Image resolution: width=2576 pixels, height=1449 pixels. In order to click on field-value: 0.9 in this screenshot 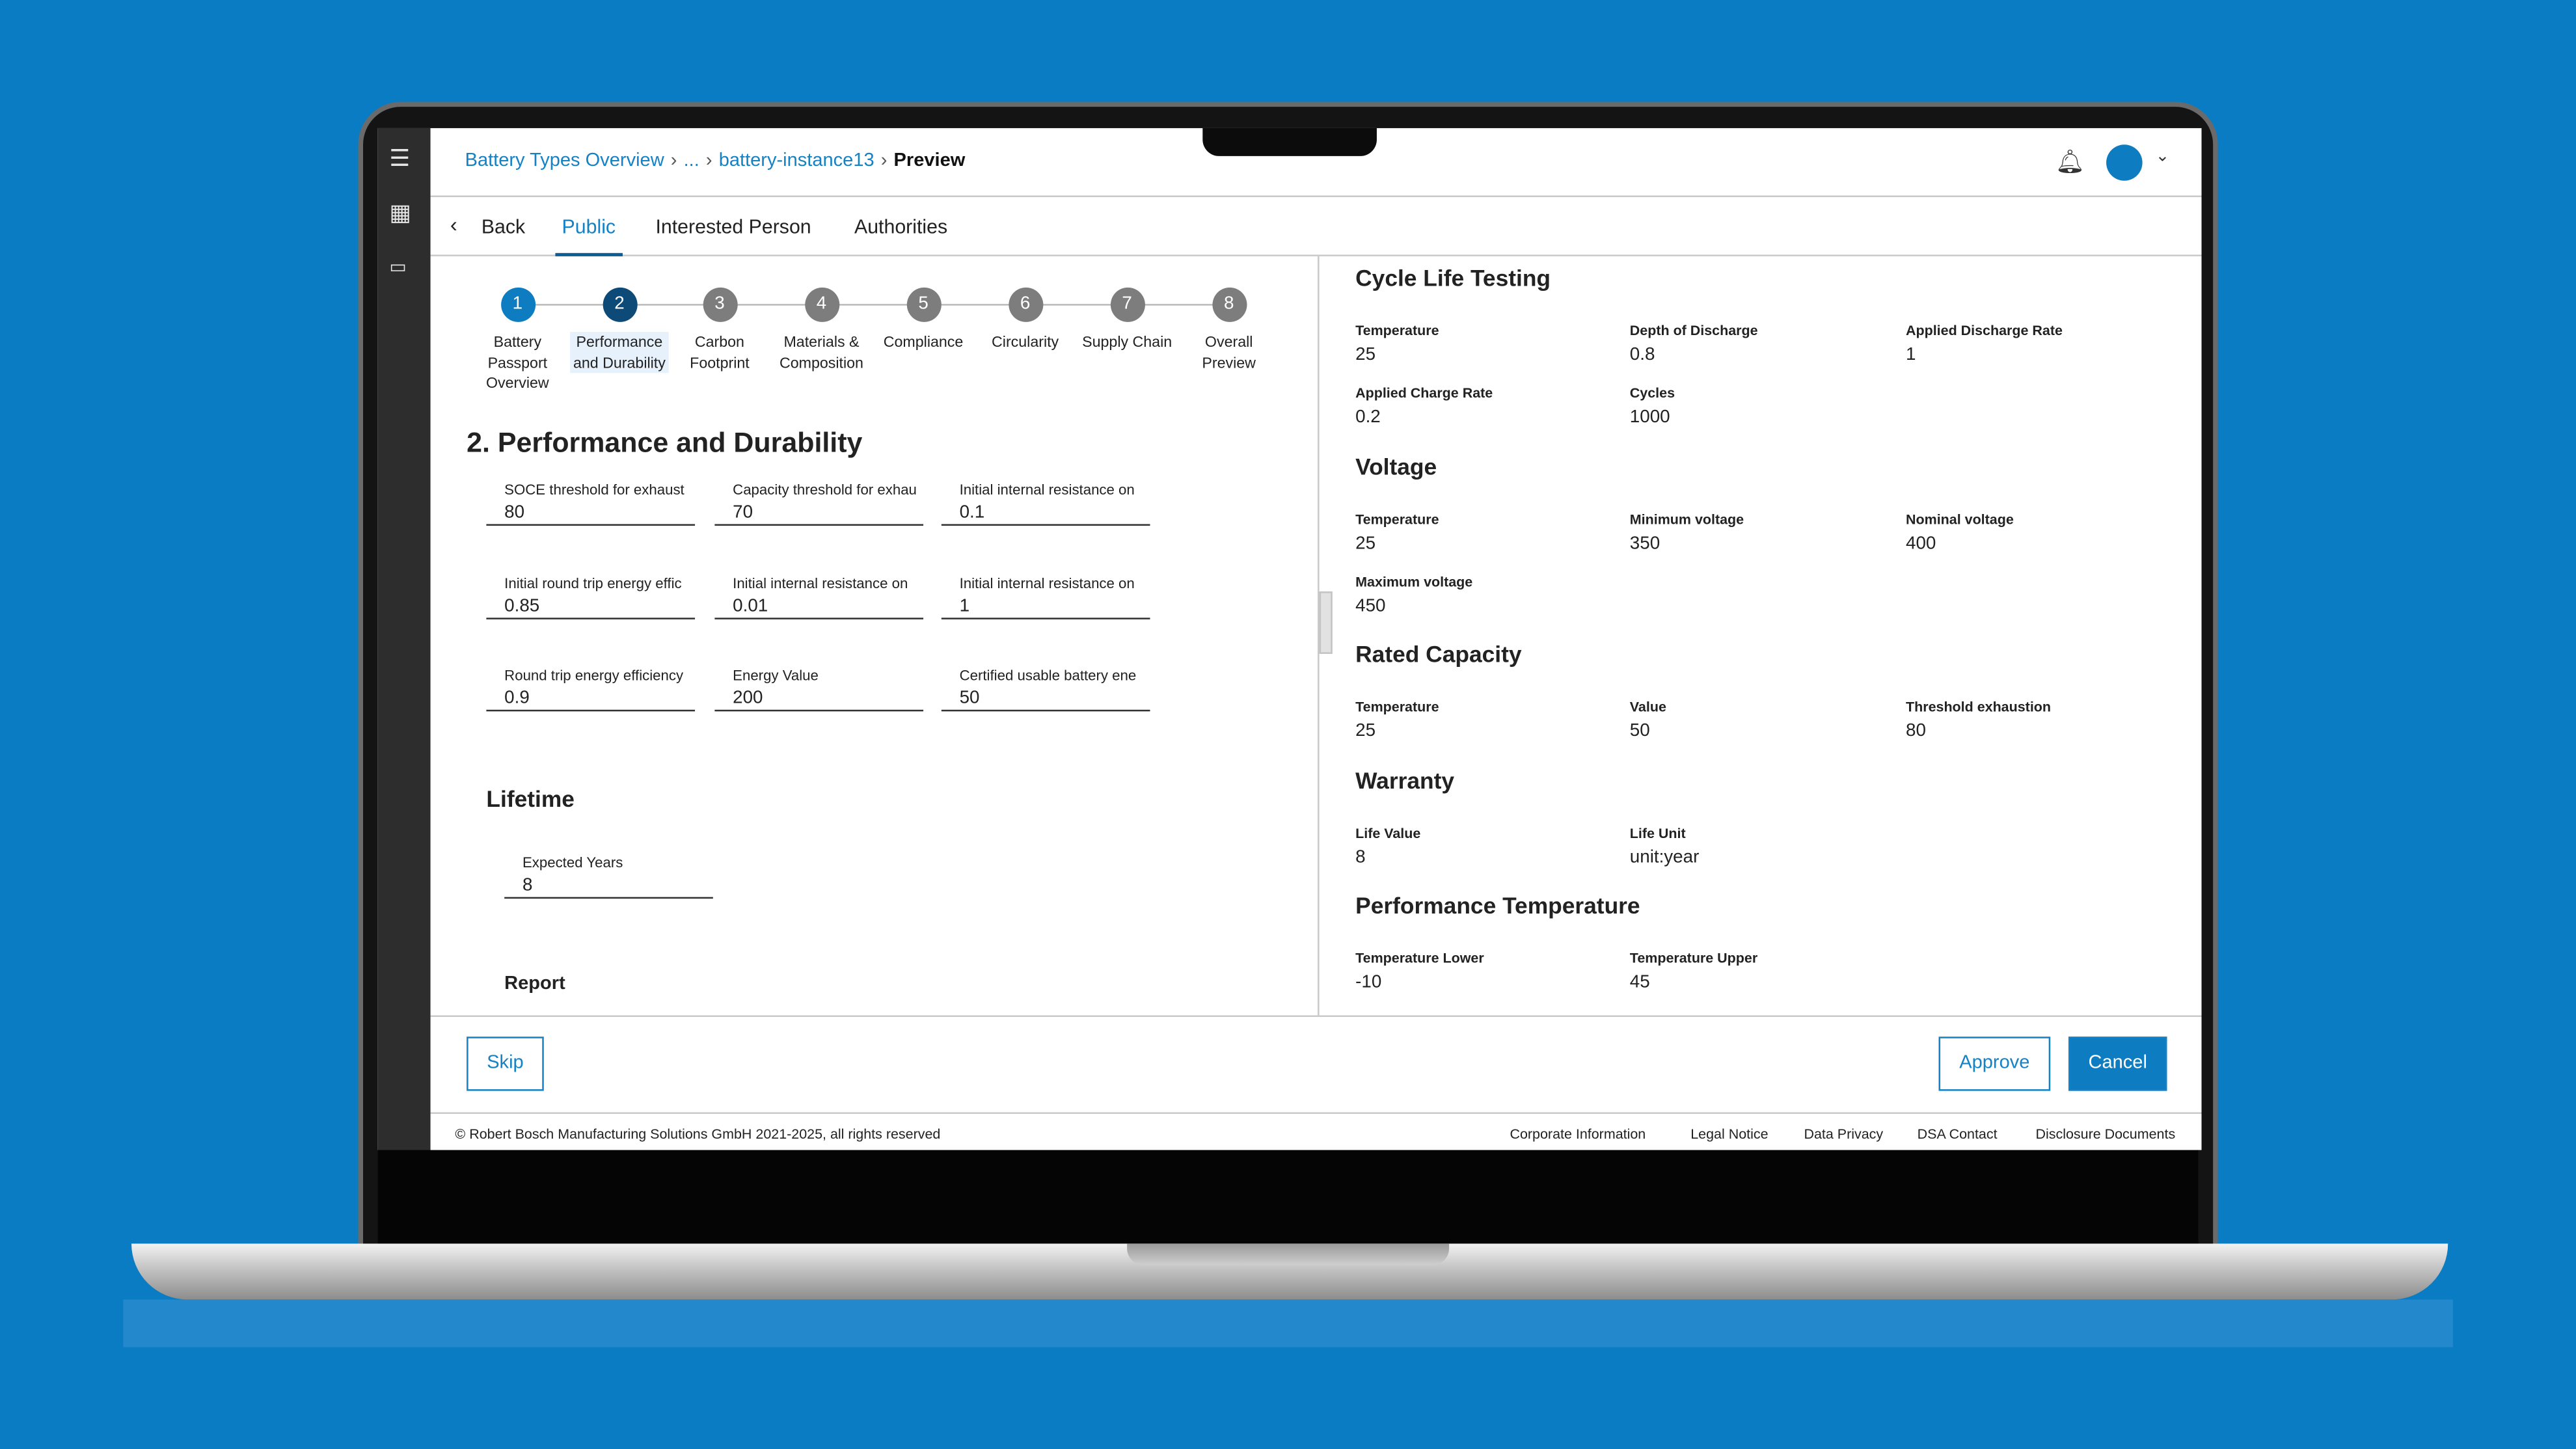, I will do `click(517, 699)`.